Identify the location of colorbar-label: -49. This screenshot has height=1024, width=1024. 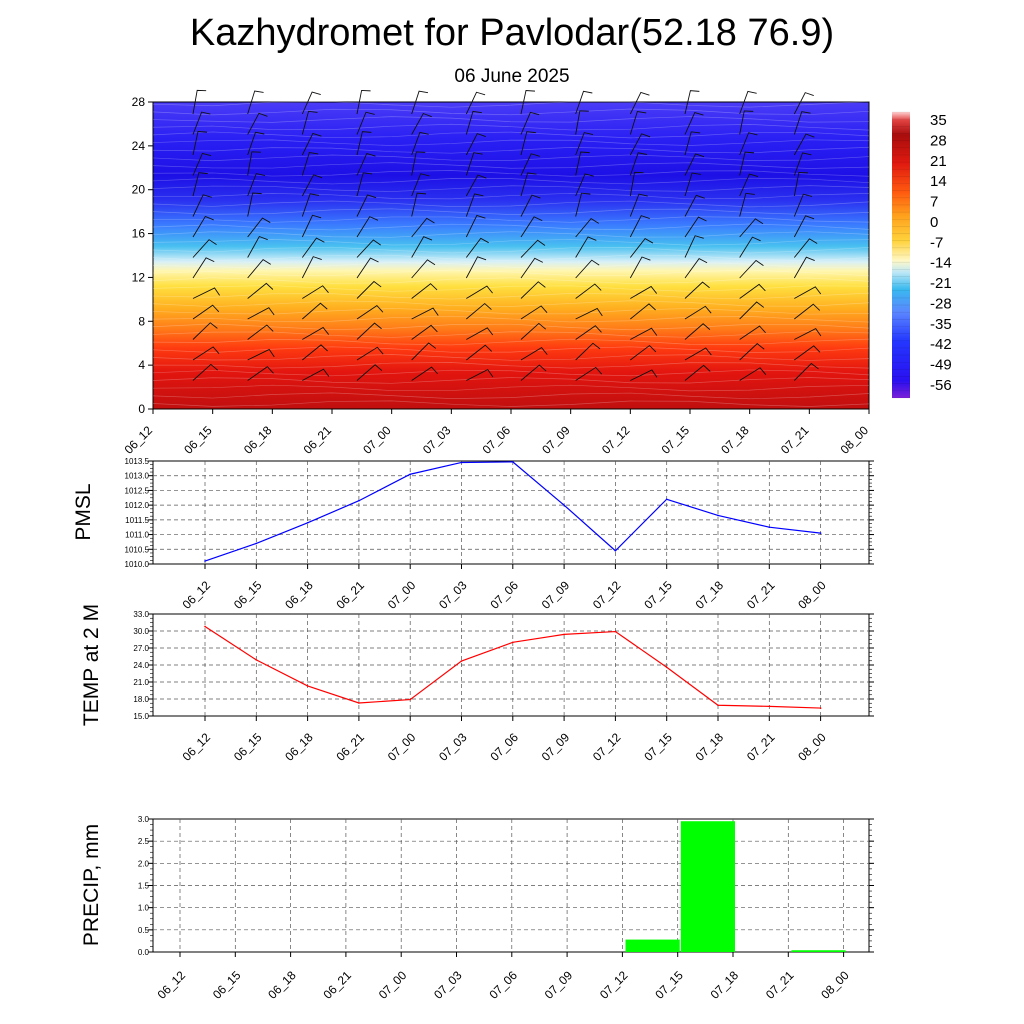
(941, 365).